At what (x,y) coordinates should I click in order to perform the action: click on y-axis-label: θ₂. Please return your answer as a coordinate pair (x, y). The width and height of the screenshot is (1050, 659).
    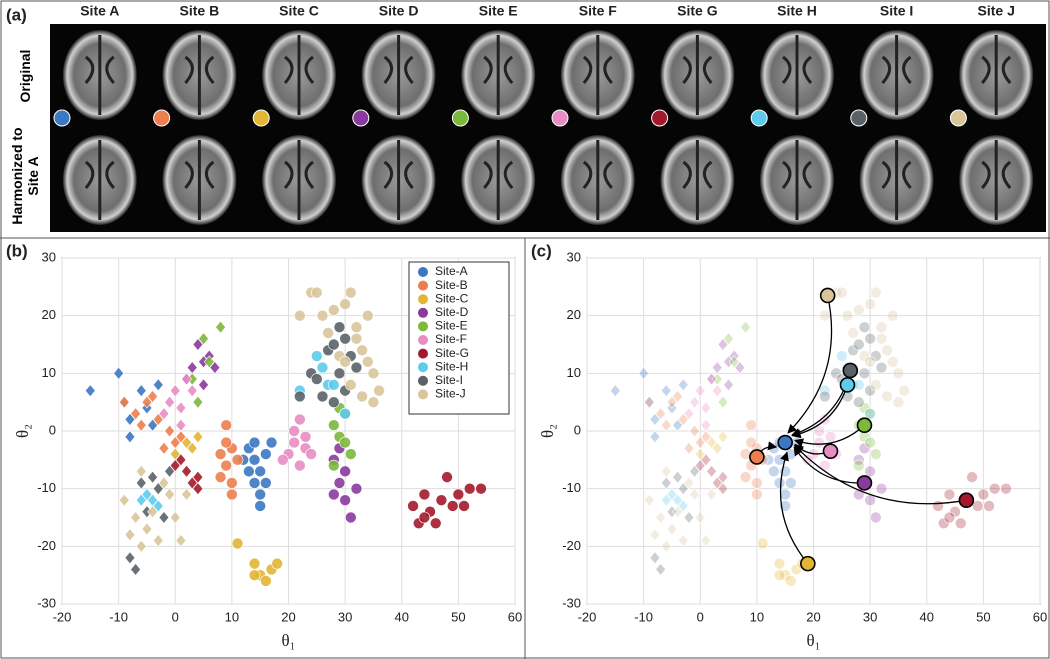
    Looking at the image, I should click on (547, 431).